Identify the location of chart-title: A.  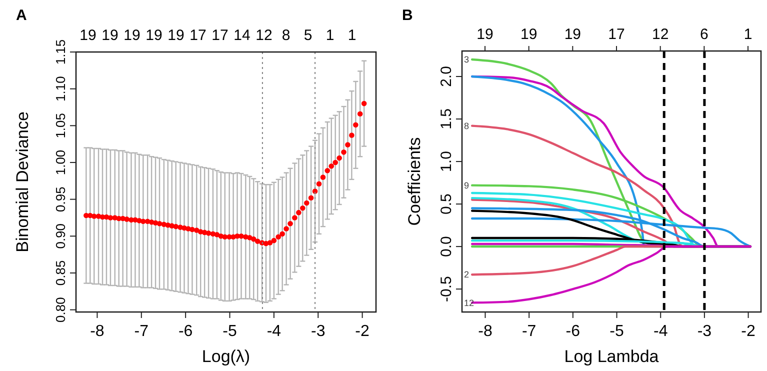
(21, 15).